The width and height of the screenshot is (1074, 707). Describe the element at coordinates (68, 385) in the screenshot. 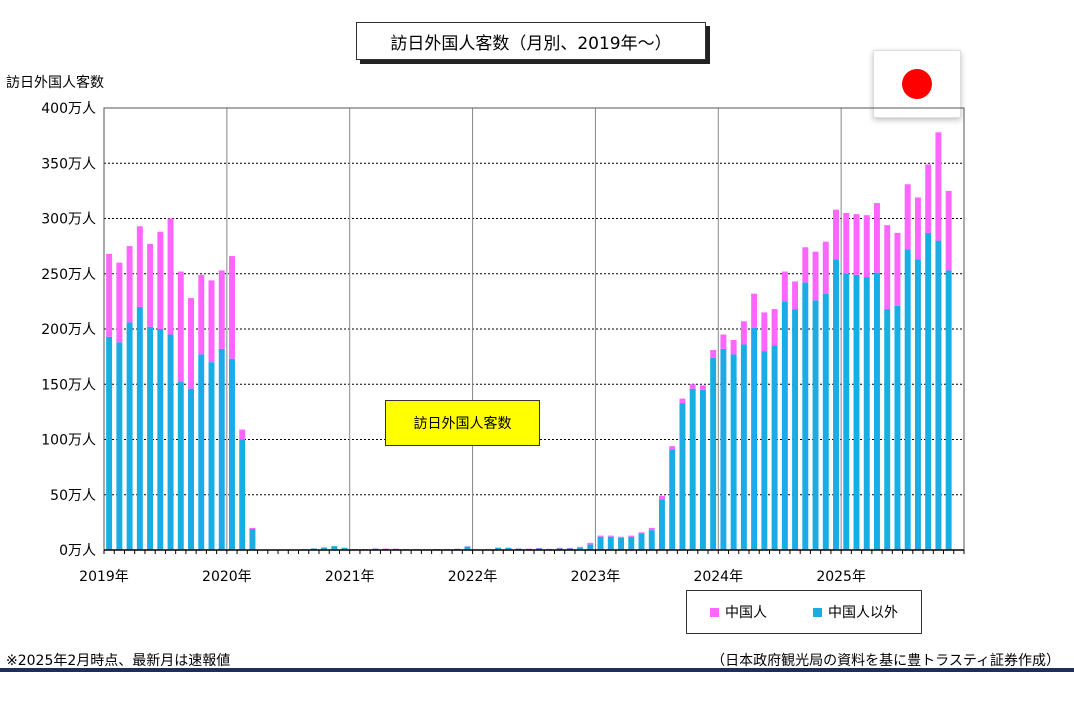

I see `y-tick-label: 150万人` at that location.